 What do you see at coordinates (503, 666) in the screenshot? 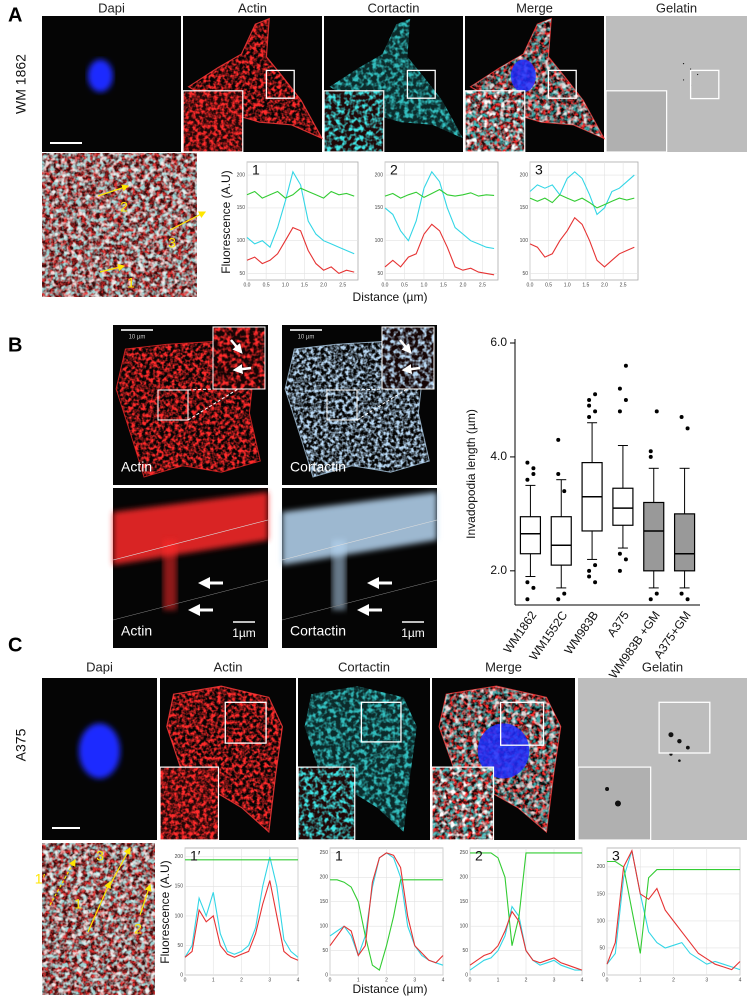
I see `channel-title: Merge` at bounding box center [503, 666].